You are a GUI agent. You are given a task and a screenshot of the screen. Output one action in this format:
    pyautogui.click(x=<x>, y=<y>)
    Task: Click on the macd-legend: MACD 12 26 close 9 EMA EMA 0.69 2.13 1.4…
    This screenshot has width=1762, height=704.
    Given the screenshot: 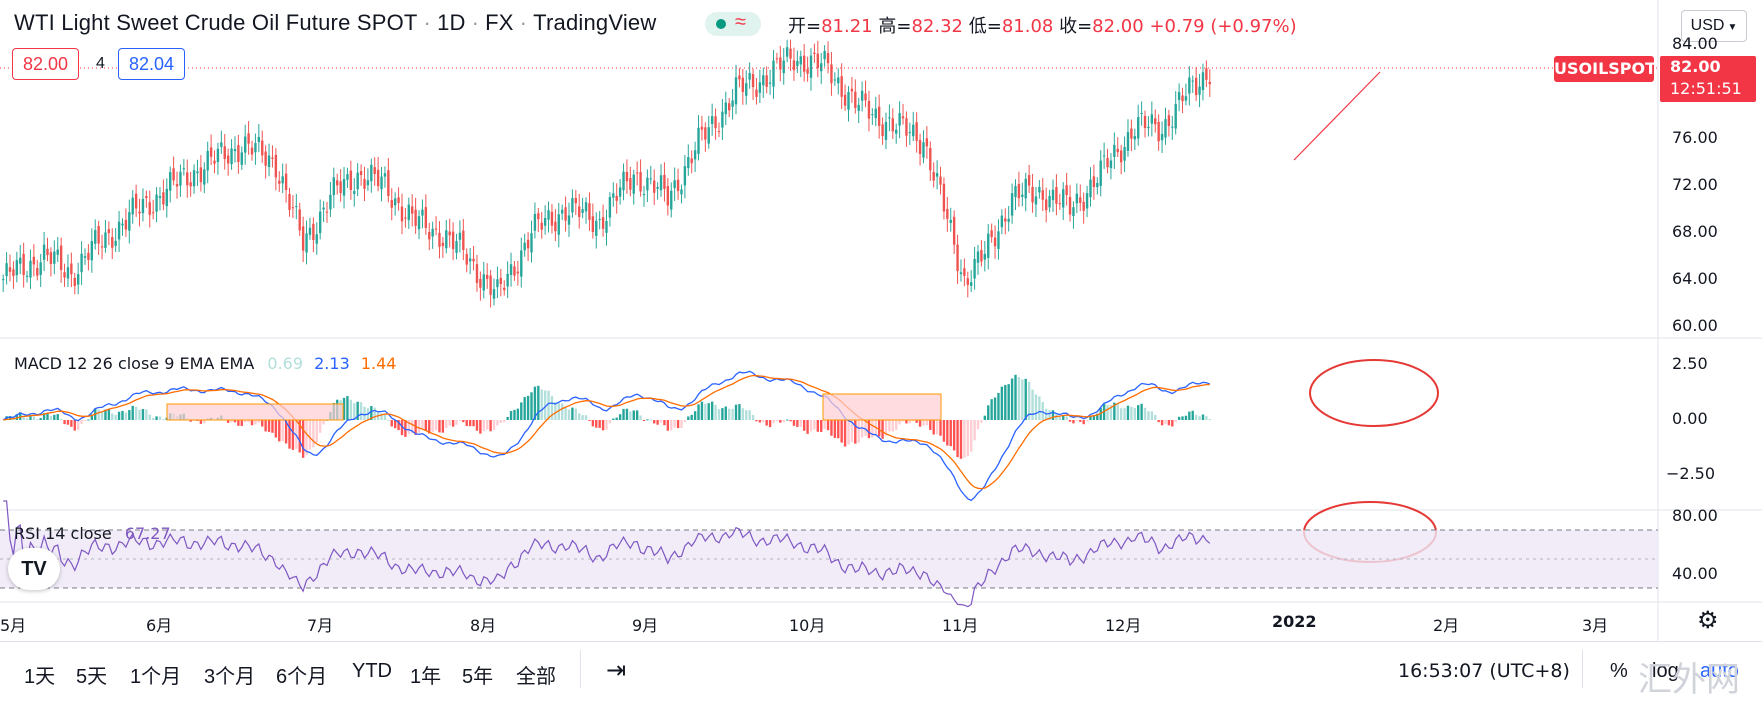 What is the action you would take?
    pyautogui.click(x=205, y=363)
    